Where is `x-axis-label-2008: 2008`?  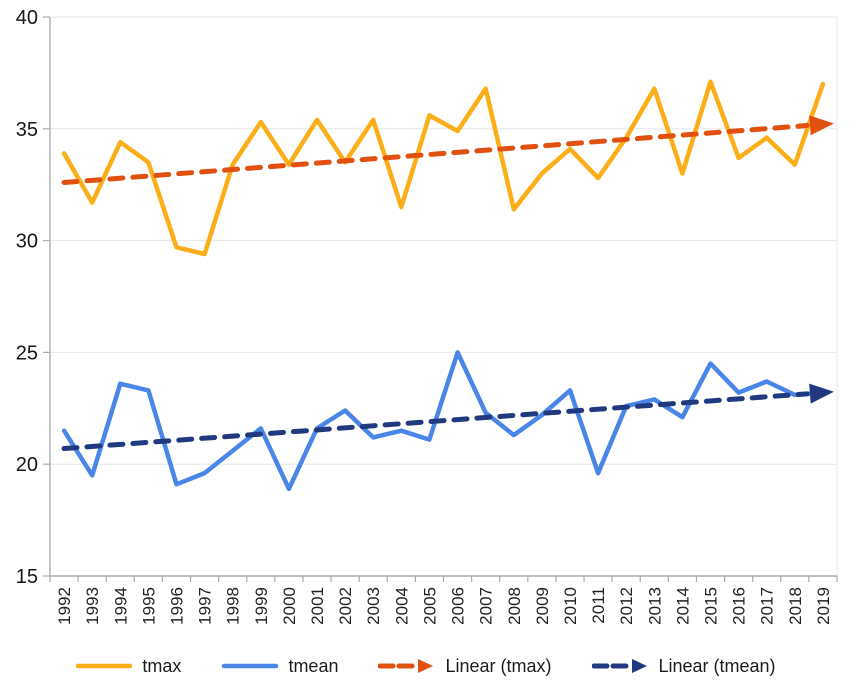
x-axis-label-2008: 2008 is located at coordinates (514, 606).